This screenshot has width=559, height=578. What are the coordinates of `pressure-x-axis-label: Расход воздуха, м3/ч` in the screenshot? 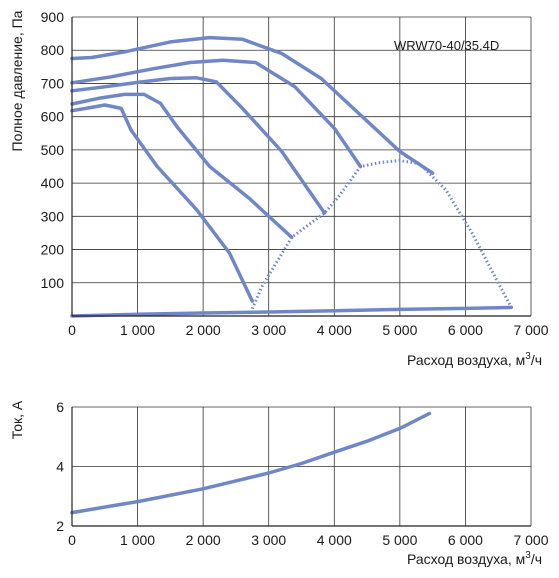 It's located at (474, 359).